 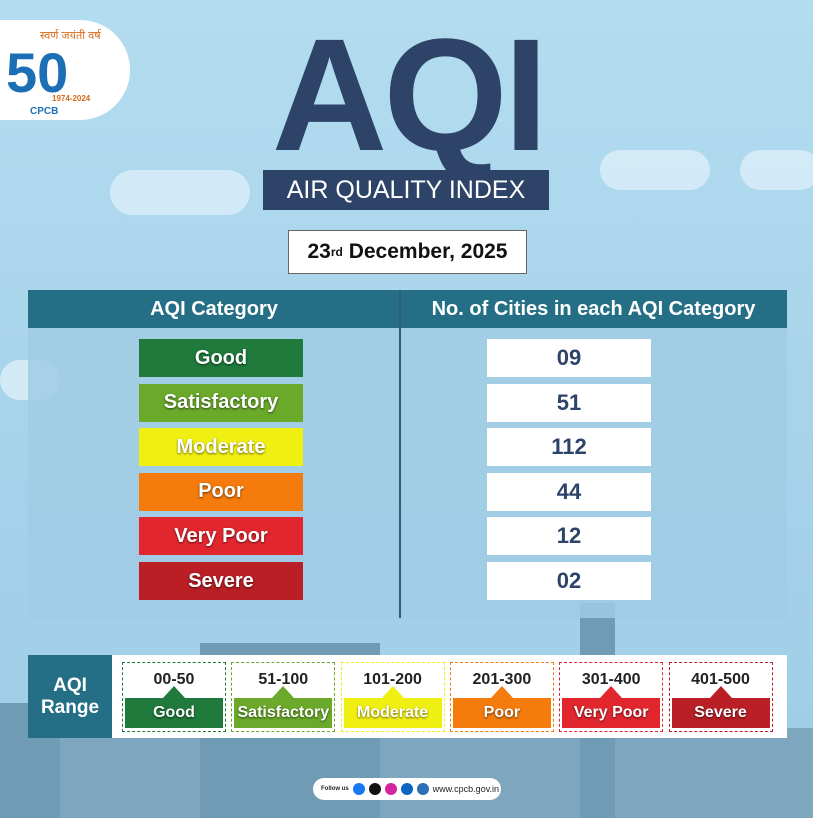 What do you see at coordinates (406, 773) in the screenshot?
I see `city` at bounding box center [406, 773].